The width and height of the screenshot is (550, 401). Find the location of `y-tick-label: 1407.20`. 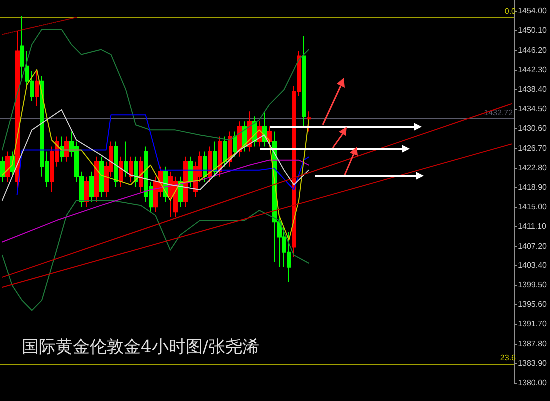

y-tick-label: 1407.20 is located at coordinates (533, 246).